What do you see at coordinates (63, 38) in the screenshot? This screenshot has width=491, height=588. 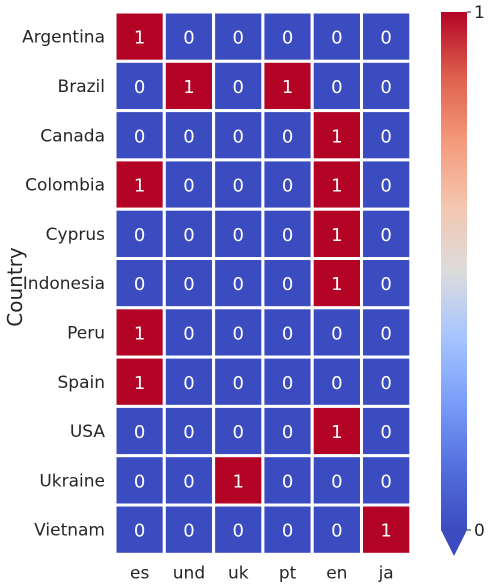 I see `y-tick-label: Argentina` at bounding box center [63, 38].